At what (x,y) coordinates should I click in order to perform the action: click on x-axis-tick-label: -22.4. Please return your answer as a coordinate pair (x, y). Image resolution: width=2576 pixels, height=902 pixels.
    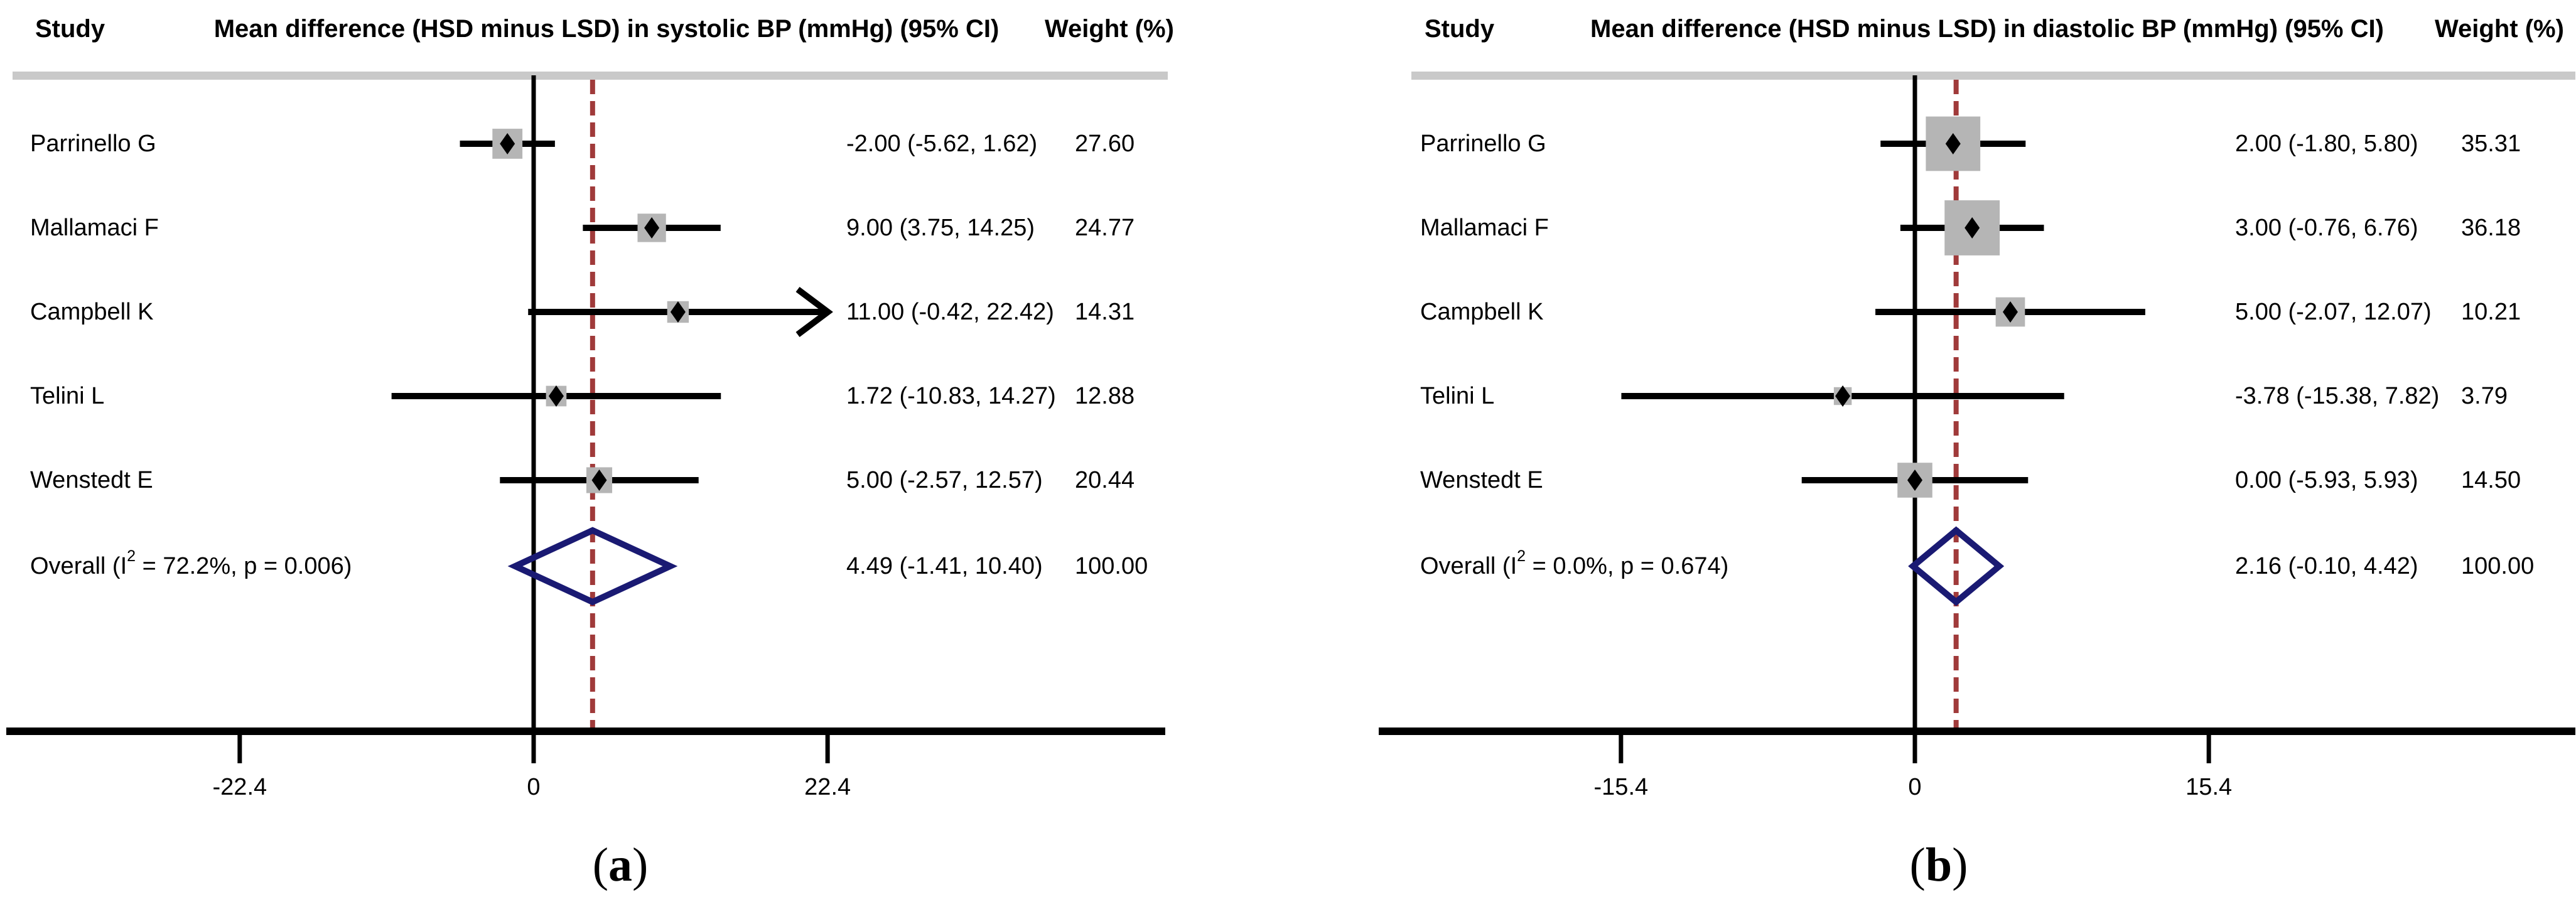
    Looking at the image, I should click on (240, 787).